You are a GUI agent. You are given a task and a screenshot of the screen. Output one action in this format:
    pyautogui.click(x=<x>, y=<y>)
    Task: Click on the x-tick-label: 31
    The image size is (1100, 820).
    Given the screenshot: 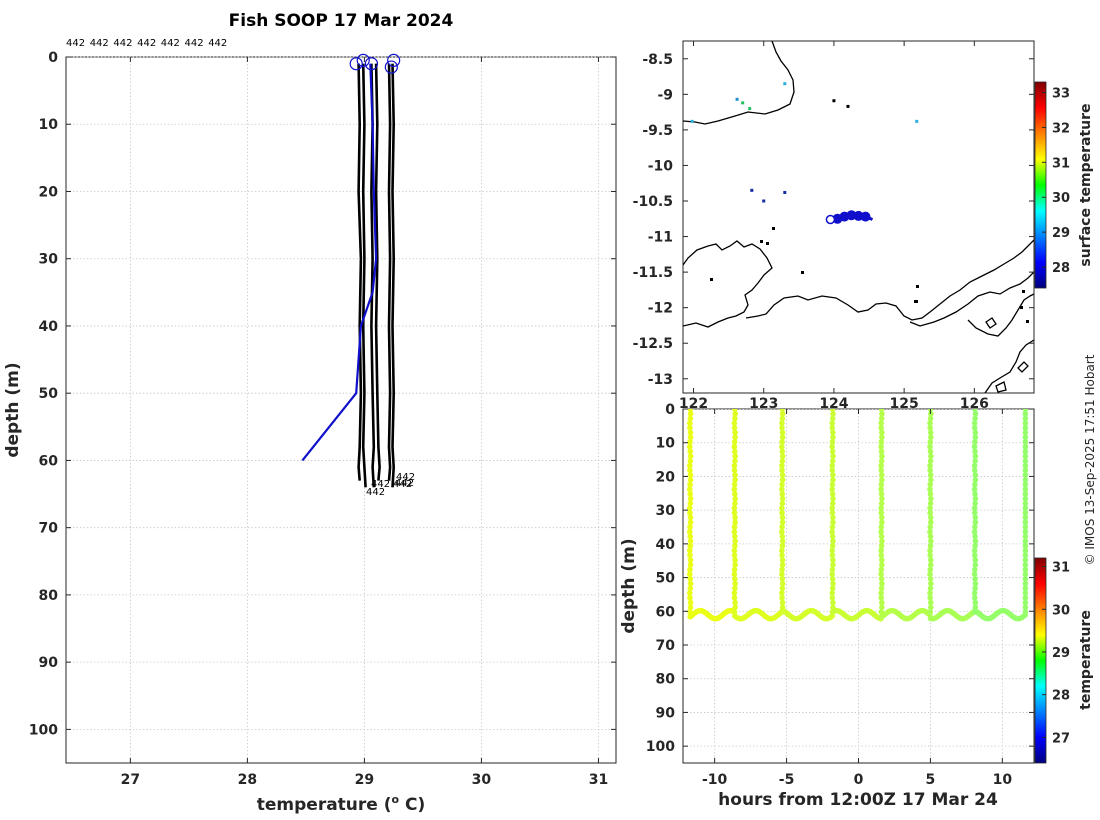 What is the action you would take?
    pyautogui.click(x=598, y=780)
    